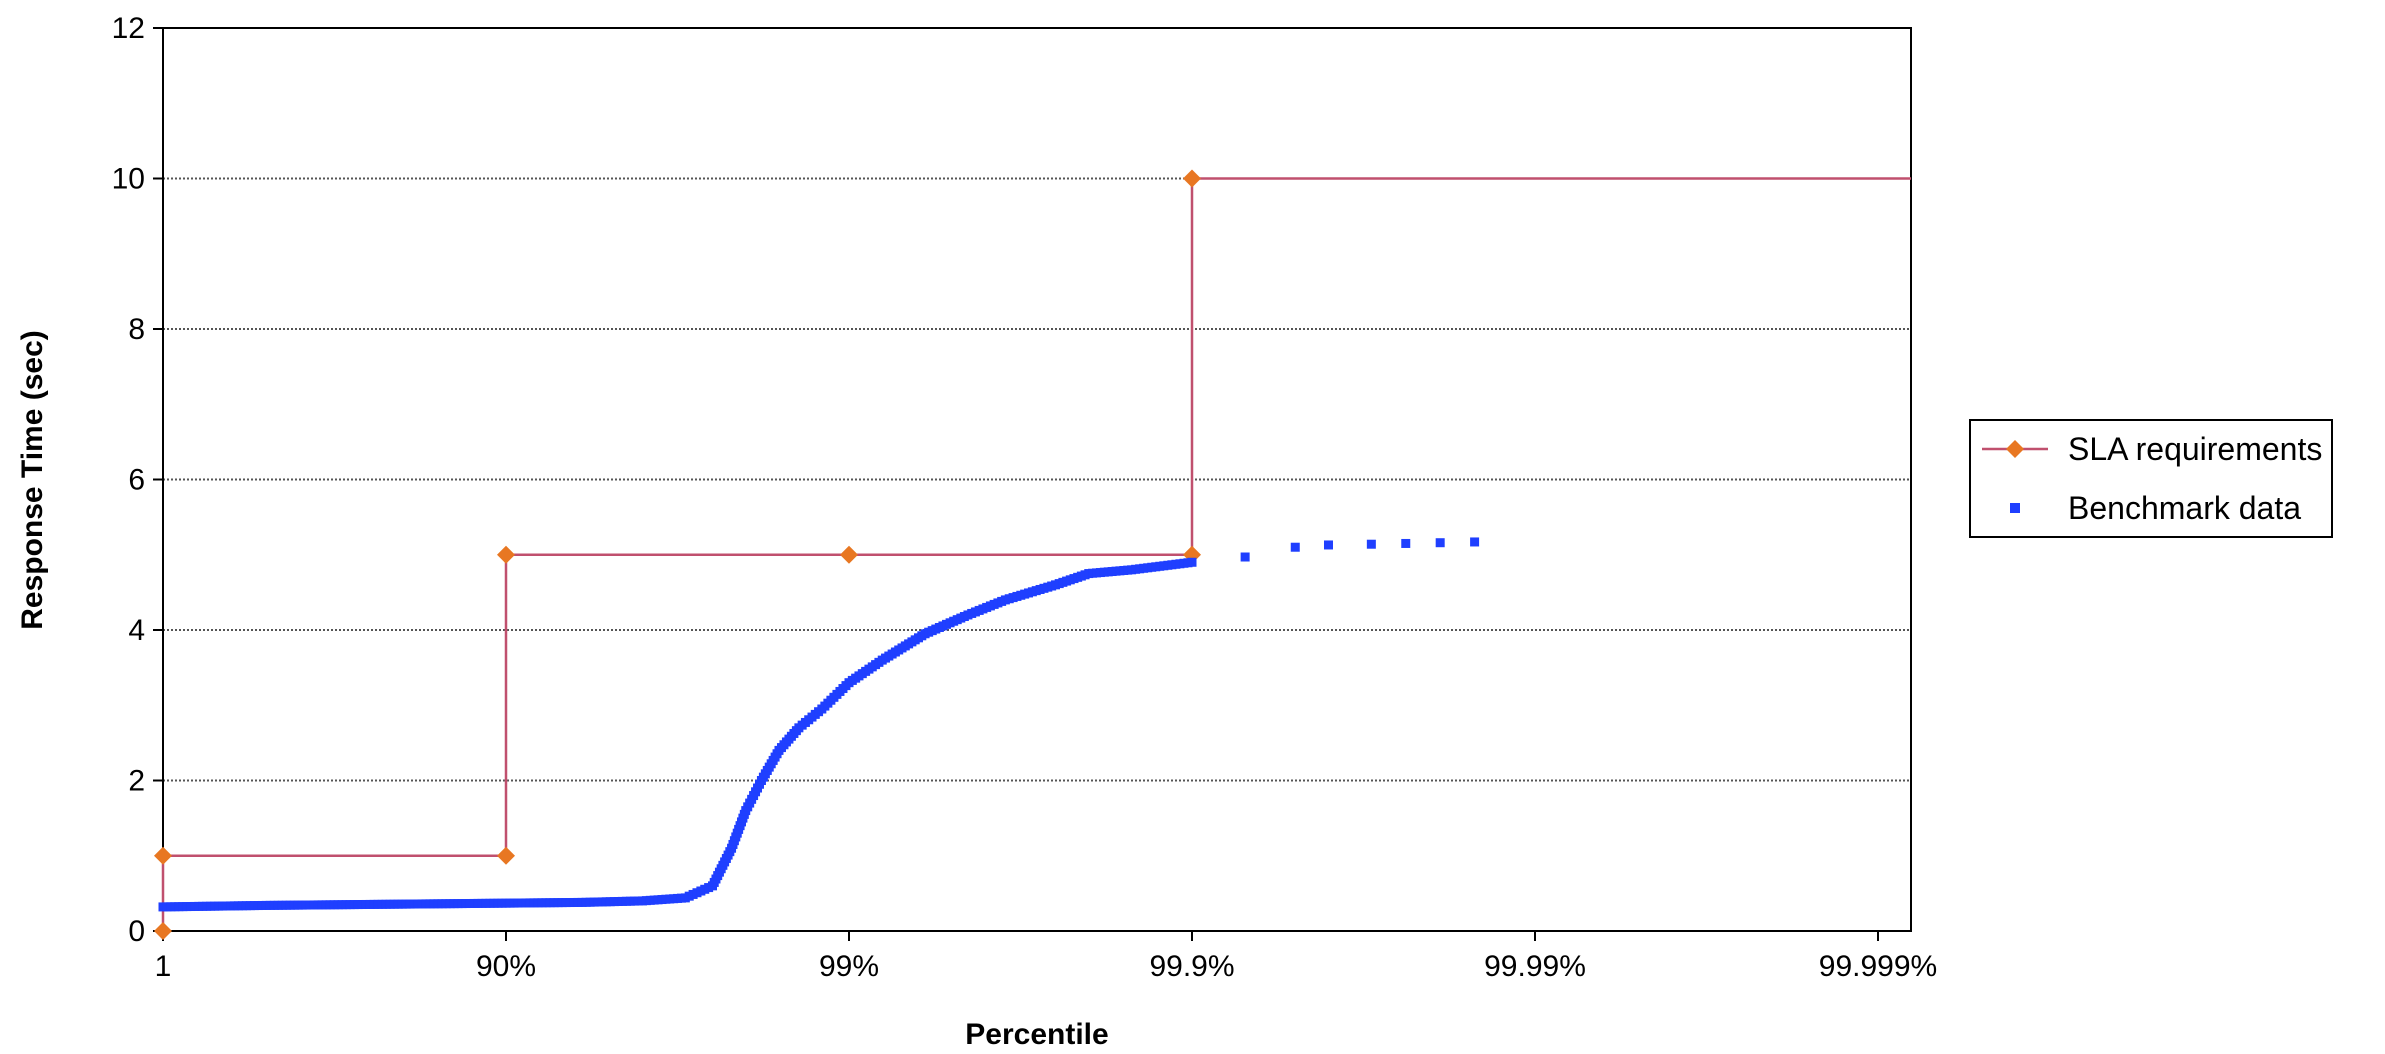  I want to click on x-tick-label: 99.999%, so click(1878, 966).